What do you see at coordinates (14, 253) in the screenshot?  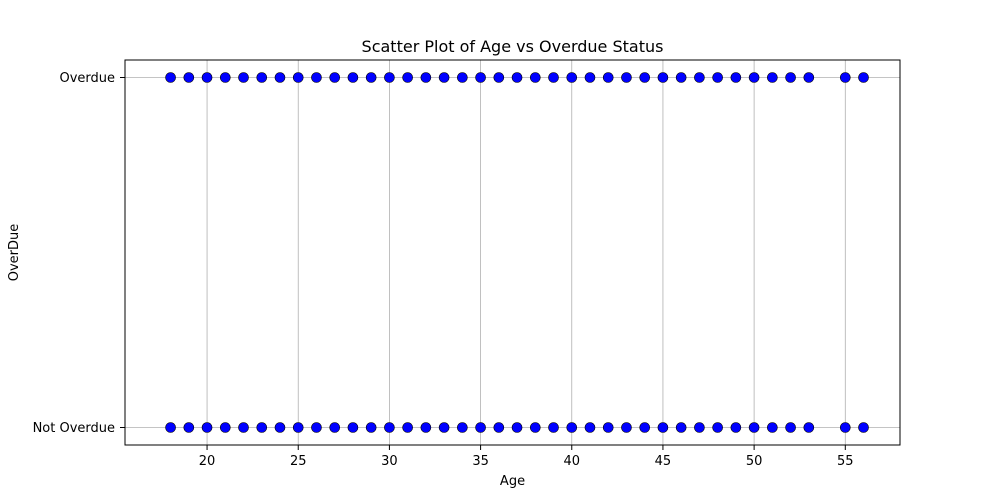 I see `y-axis-label: OverDue` at bounding box center [14, 253].